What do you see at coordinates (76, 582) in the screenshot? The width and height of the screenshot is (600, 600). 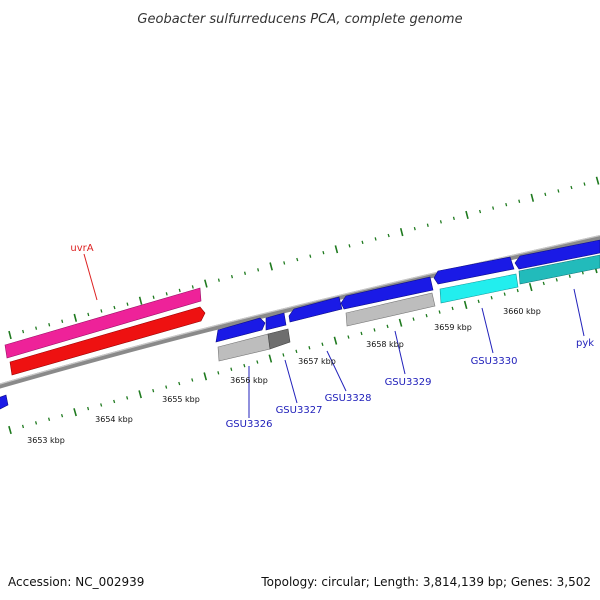 I see `accession-text: Accession: NC_002939` at bounding box center [76, 582].